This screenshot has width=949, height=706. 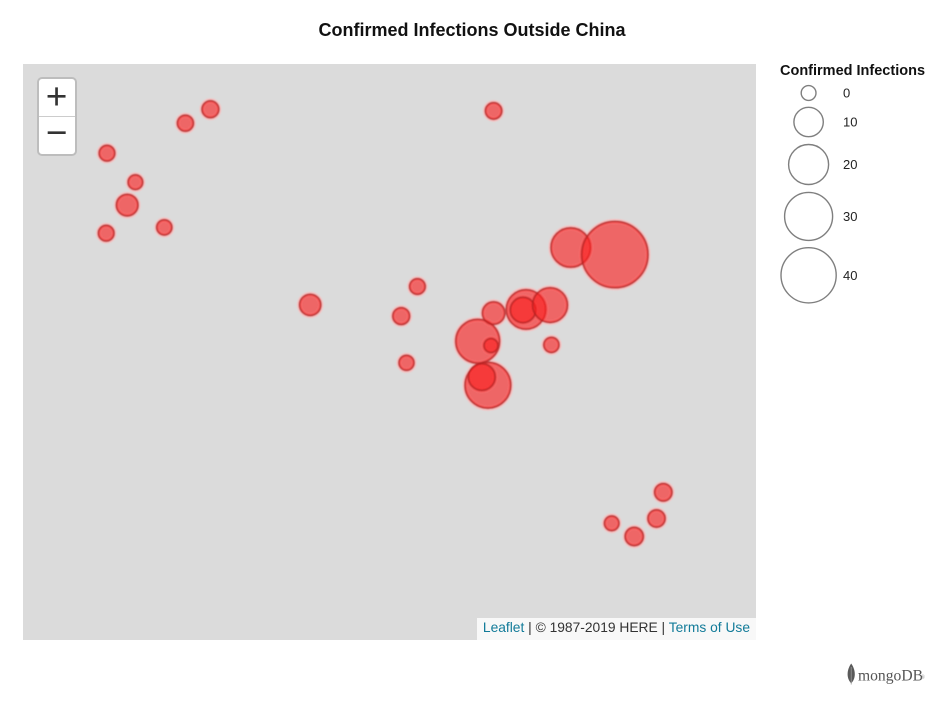 I want to click on svg-text: 40, so click(x=850, y=275).